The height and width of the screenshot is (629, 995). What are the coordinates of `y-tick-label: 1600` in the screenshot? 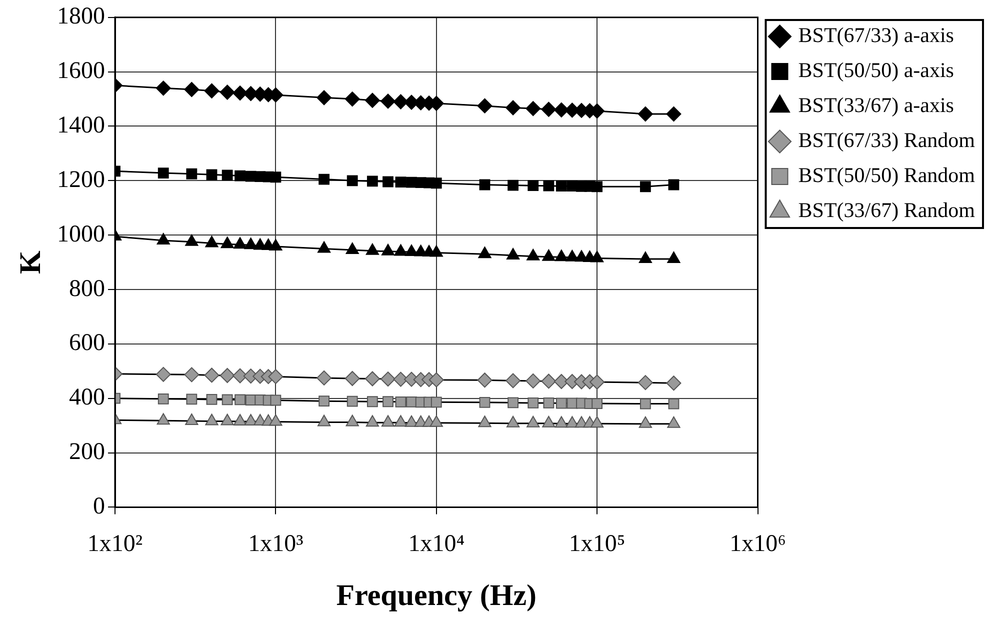 It's located at (81, 71).